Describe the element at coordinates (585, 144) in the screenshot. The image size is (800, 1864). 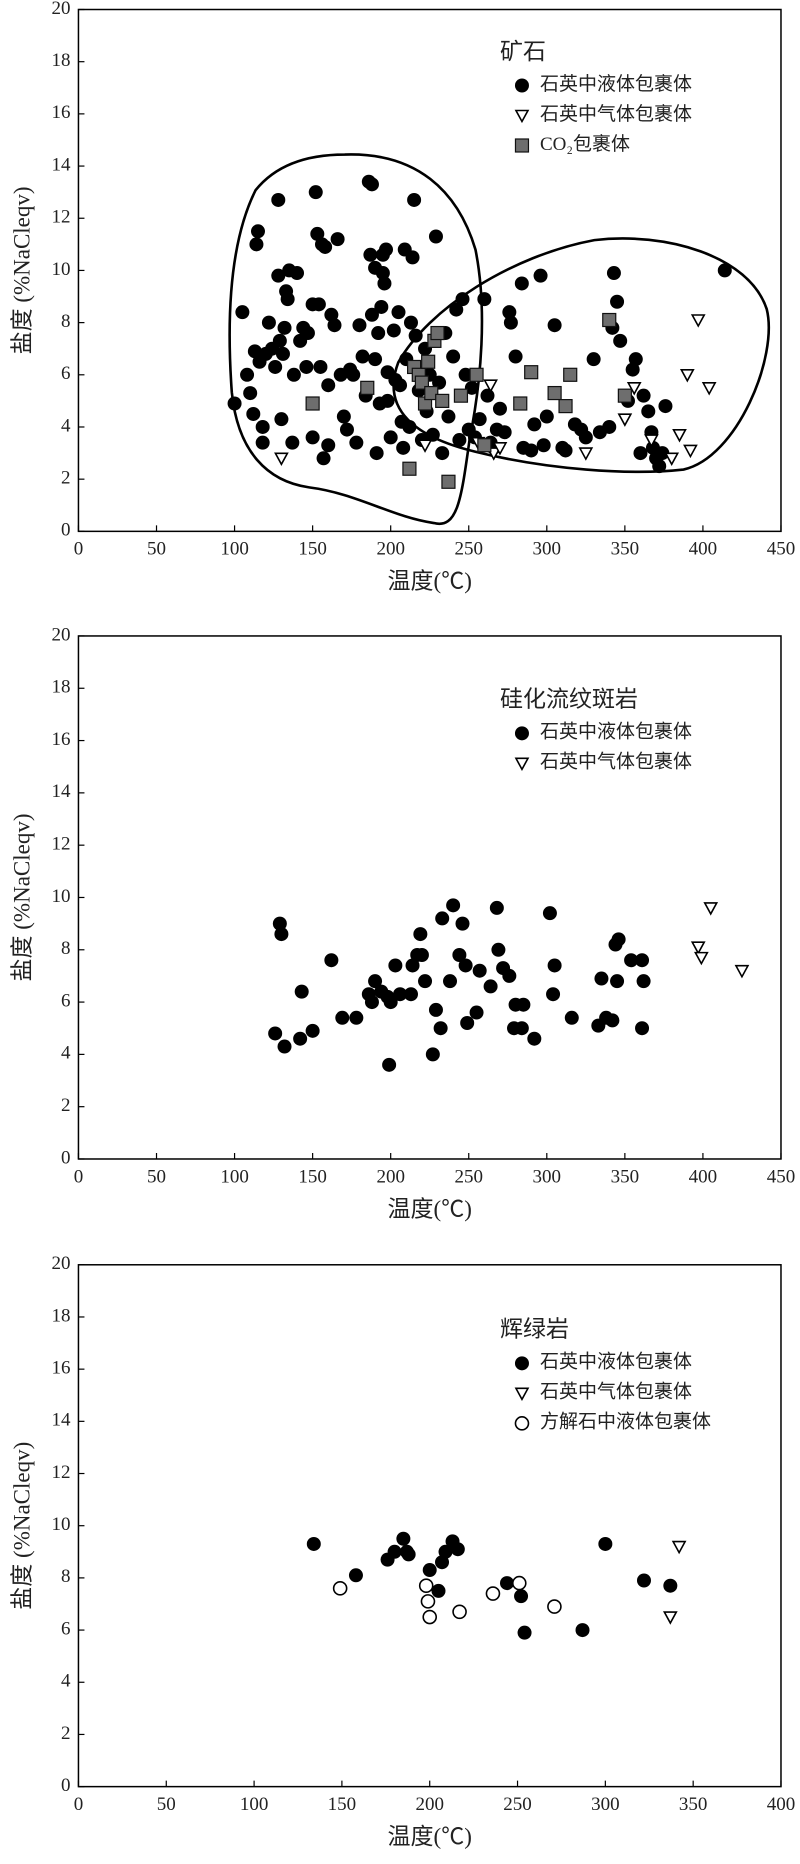
I see `legend-label: CO₂包裹体` at that location.